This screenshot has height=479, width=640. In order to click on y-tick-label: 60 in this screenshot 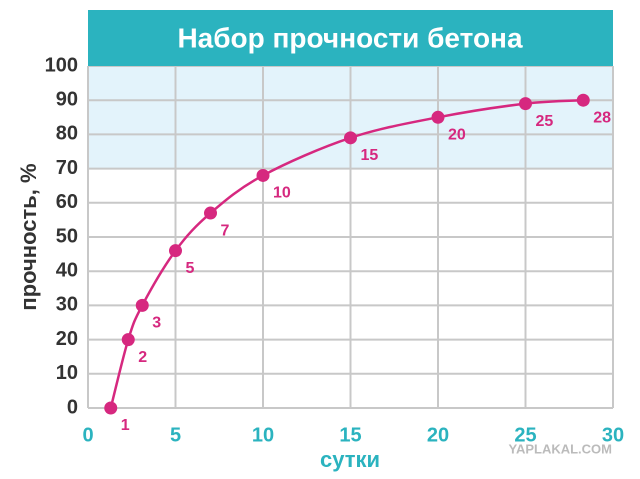, I will do `click(67, 202)`.